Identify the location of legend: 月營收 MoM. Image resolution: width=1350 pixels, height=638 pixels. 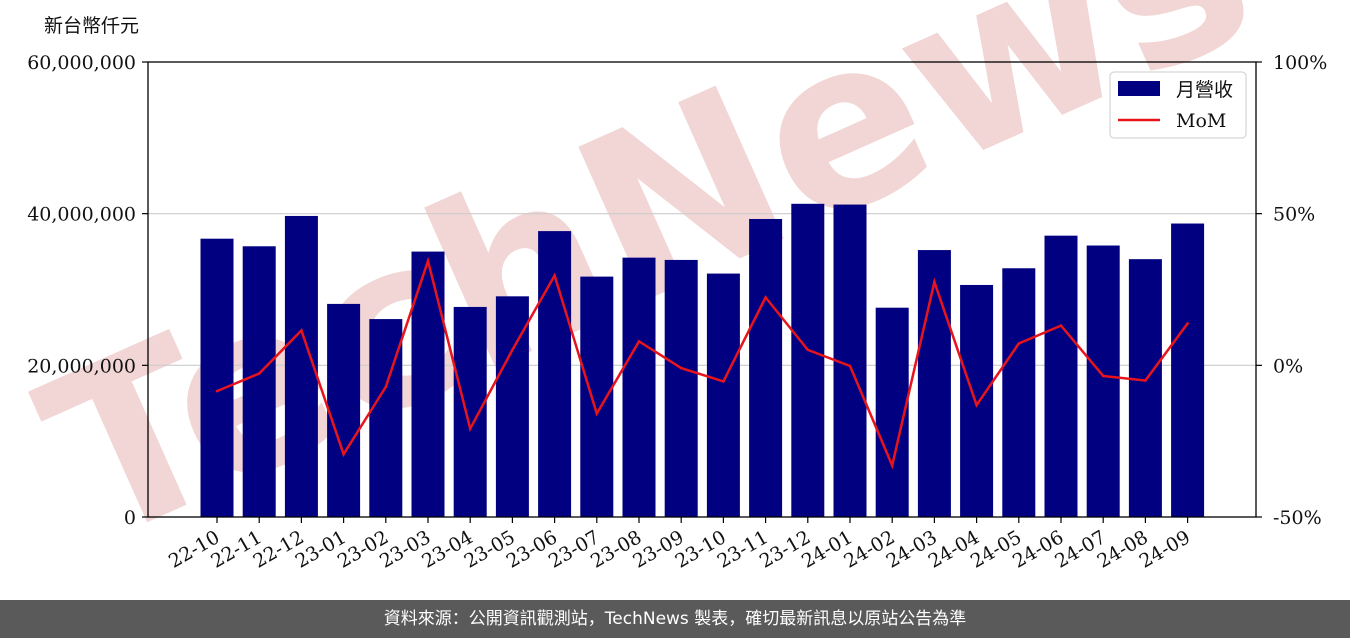
(1178, 105).